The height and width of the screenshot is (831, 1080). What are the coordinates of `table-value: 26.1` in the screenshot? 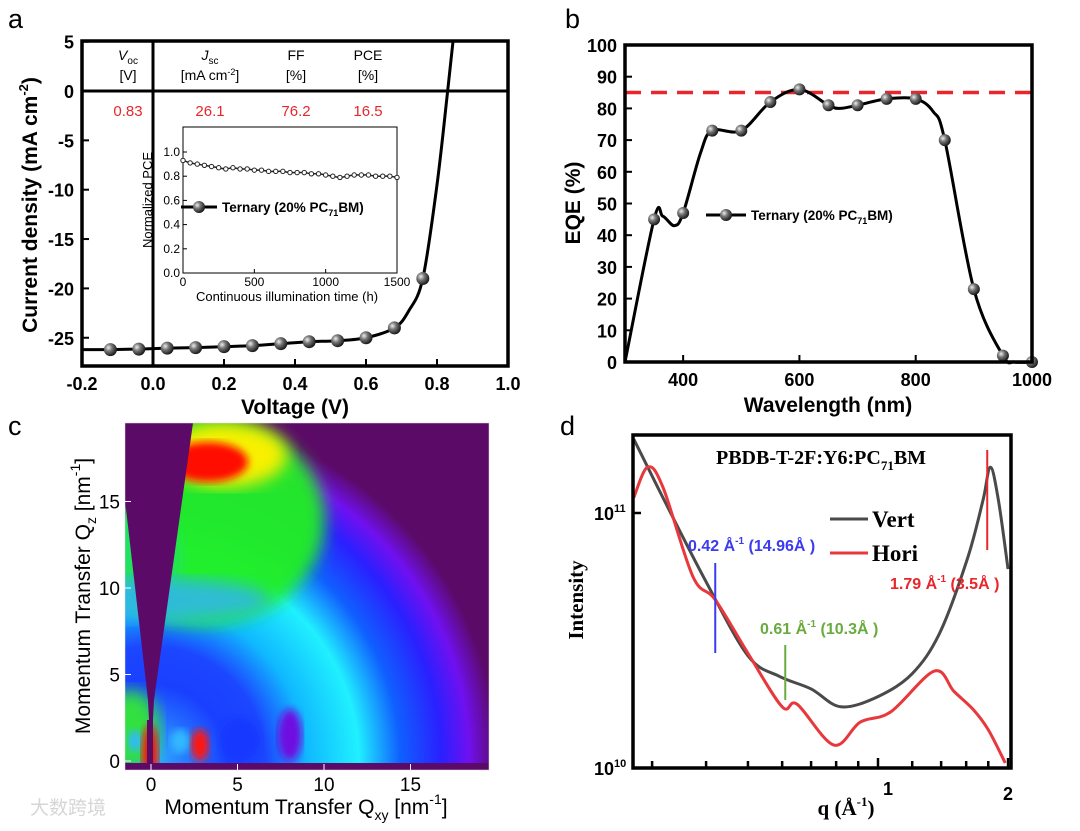 It's located at (209, 111).